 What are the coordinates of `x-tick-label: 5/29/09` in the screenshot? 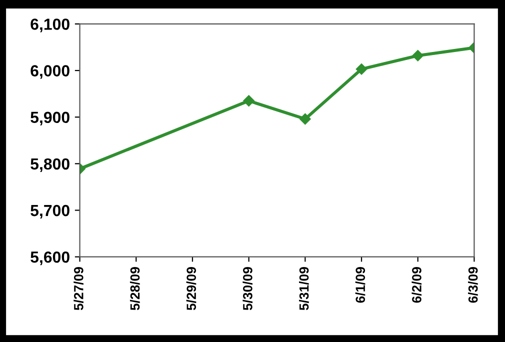 It's located at (191, 288).